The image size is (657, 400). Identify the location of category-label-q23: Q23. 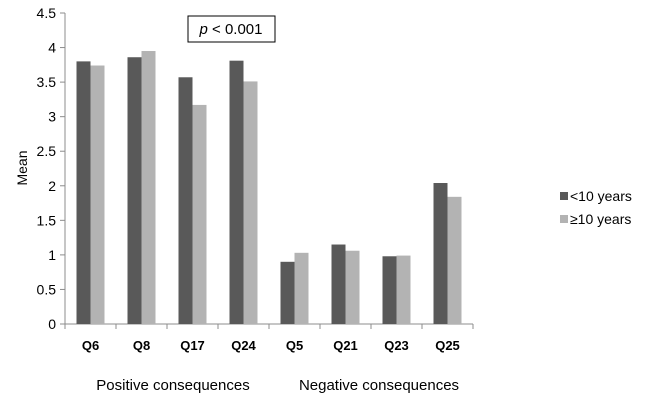
(396, 345).